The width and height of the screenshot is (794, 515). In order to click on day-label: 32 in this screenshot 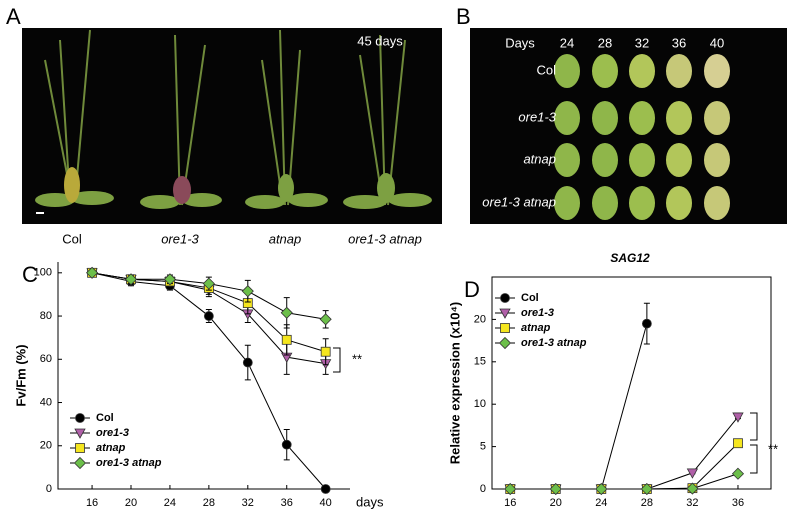, I will do `click(642, 42)`.